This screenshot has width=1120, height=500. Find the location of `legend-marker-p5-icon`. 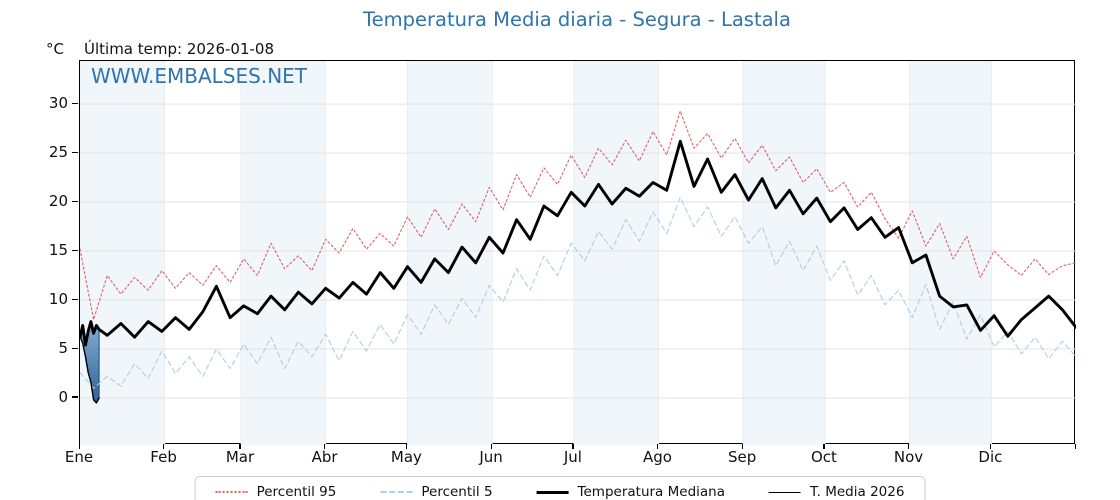

legend-marker-p5-icon is located at coordinates (396, 492).